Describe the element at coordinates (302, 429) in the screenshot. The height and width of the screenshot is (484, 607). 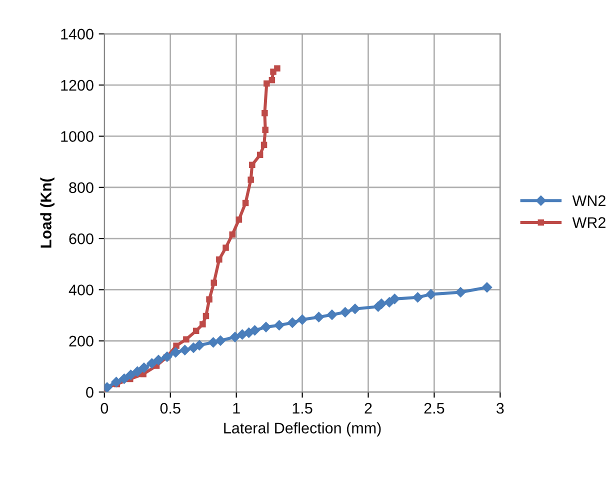
I see `x-axis-title: Lateral Deflection (mm)` at that location.